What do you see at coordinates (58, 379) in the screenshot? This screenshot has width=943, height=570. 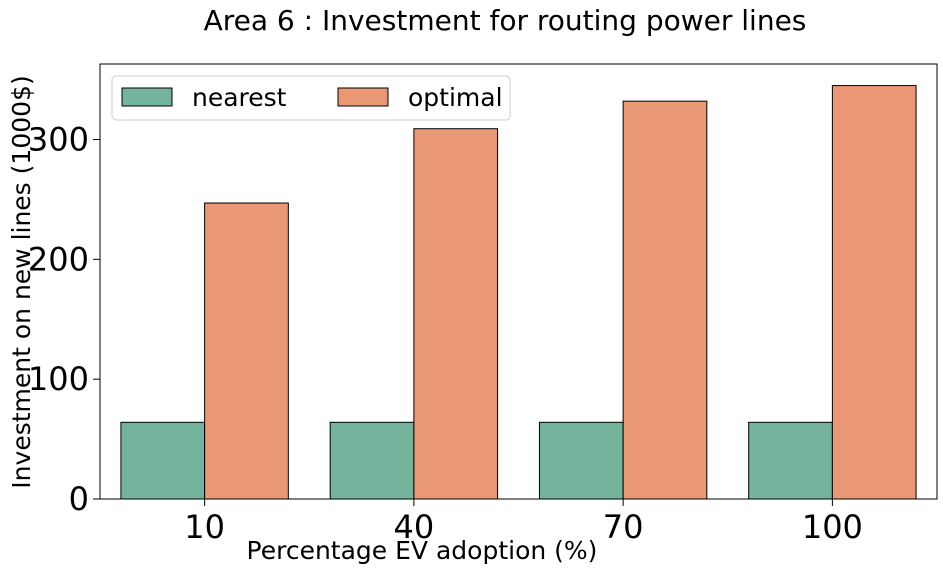 I see `y-tick-label: 100` at bounding box center [58, 379].